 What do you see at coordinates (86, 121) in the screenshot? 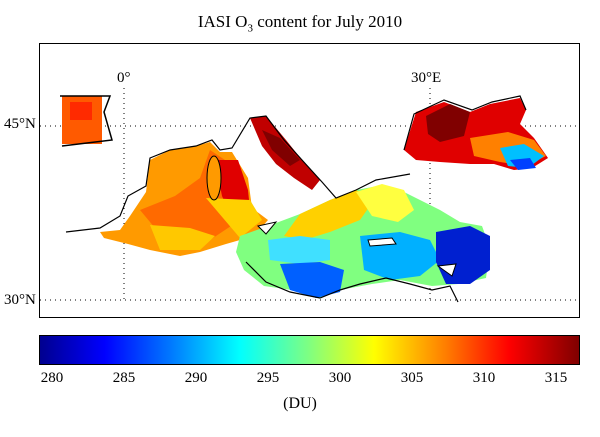
I see `biscay-patch` at bounding box center [86, 121].